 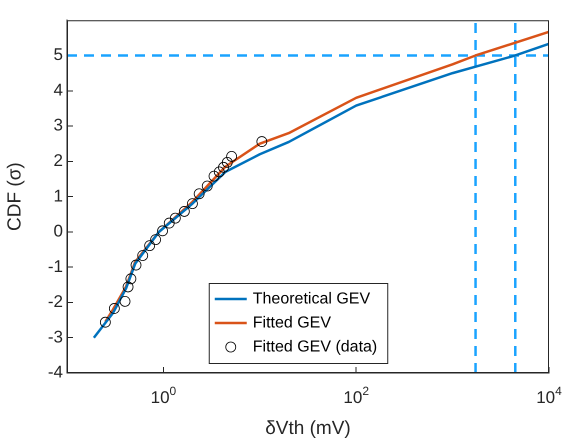 I want to click on legend-label: Theoretical GEV, so click(x=311, y=299).